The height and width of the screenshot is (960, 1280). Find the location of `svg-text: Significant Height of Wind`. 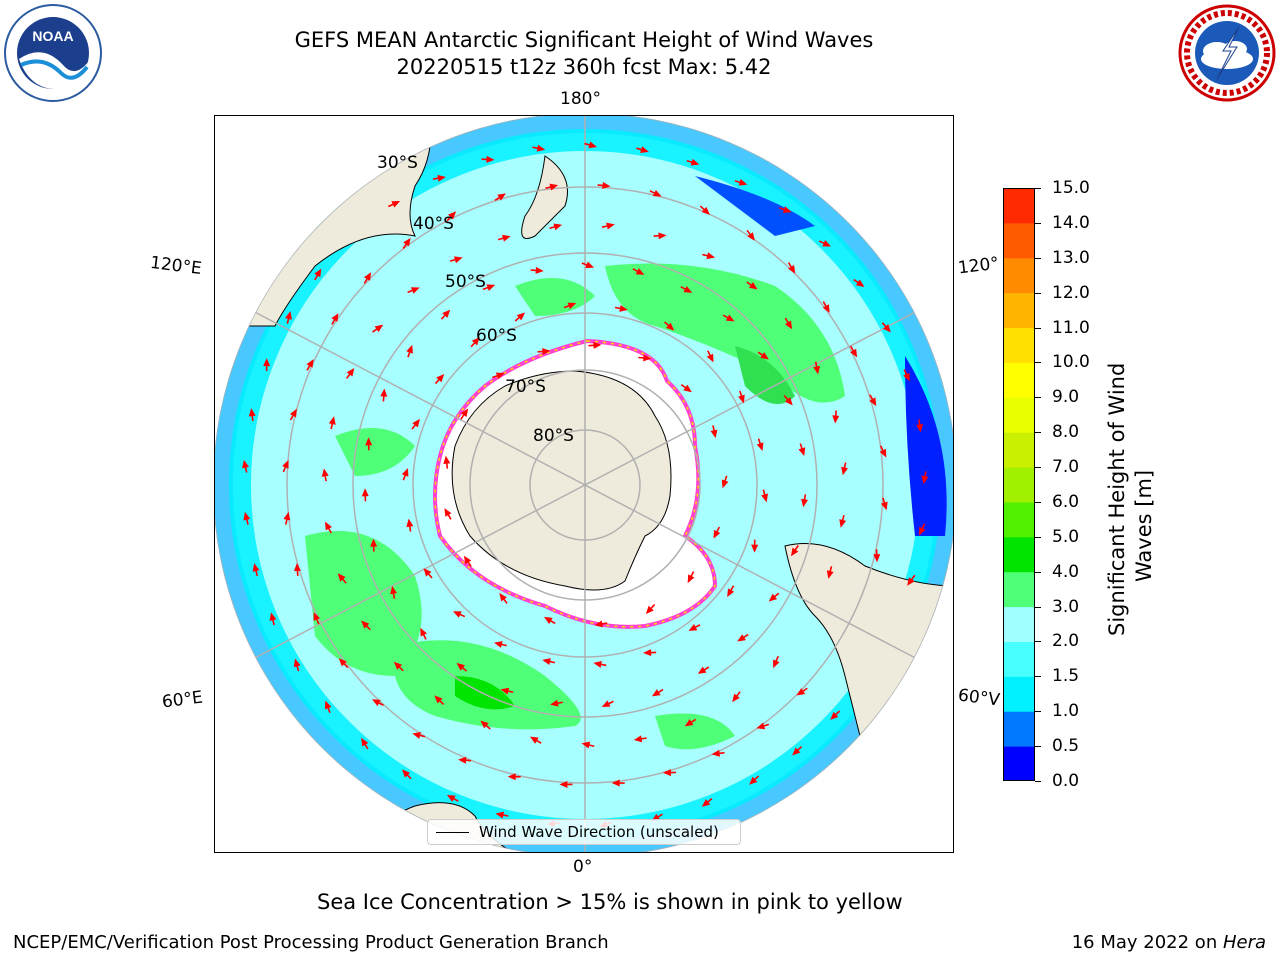

svg-text: Significant Height of Wind is located at coordinates (1117, 499).